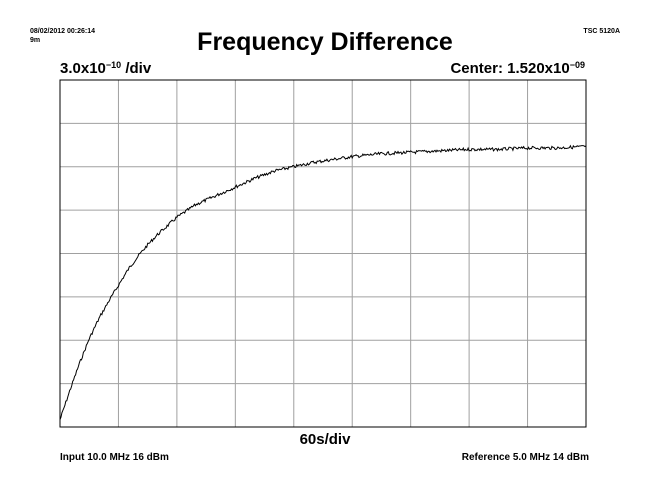  I want to click on center-prefix: Center: 1.520x10, so click(510, 68).